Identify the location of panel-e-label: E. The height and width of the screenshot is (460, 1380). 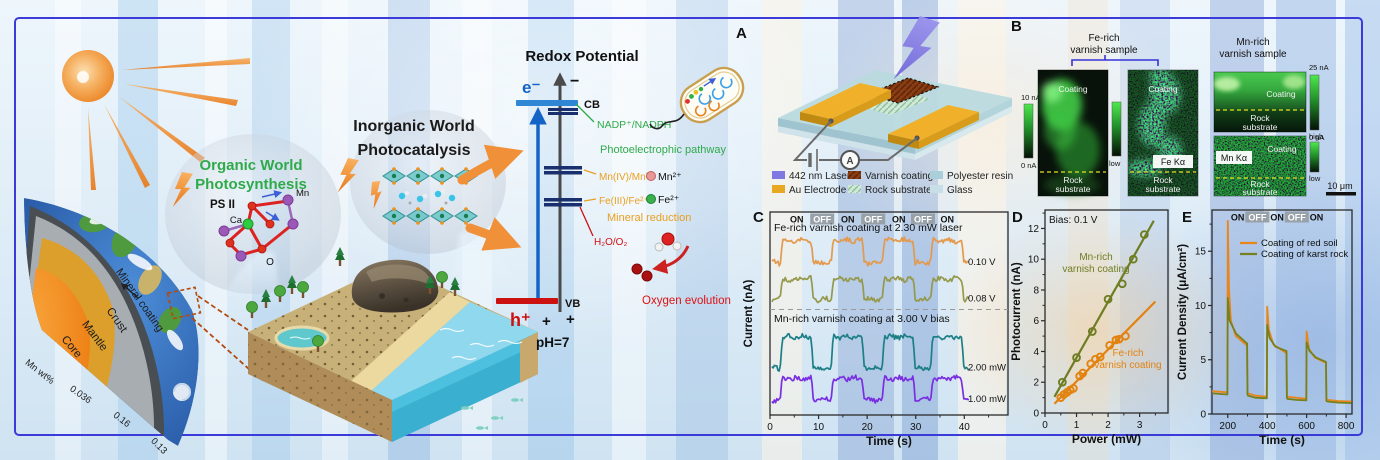
(1187, 217).